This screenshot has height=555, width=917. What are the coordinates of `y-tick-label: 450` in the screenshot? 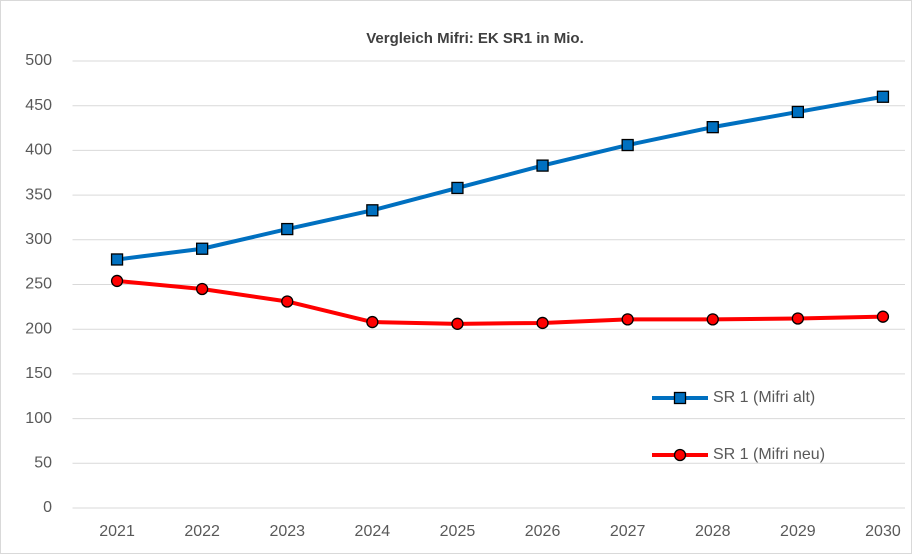 It's located at (38, 105).